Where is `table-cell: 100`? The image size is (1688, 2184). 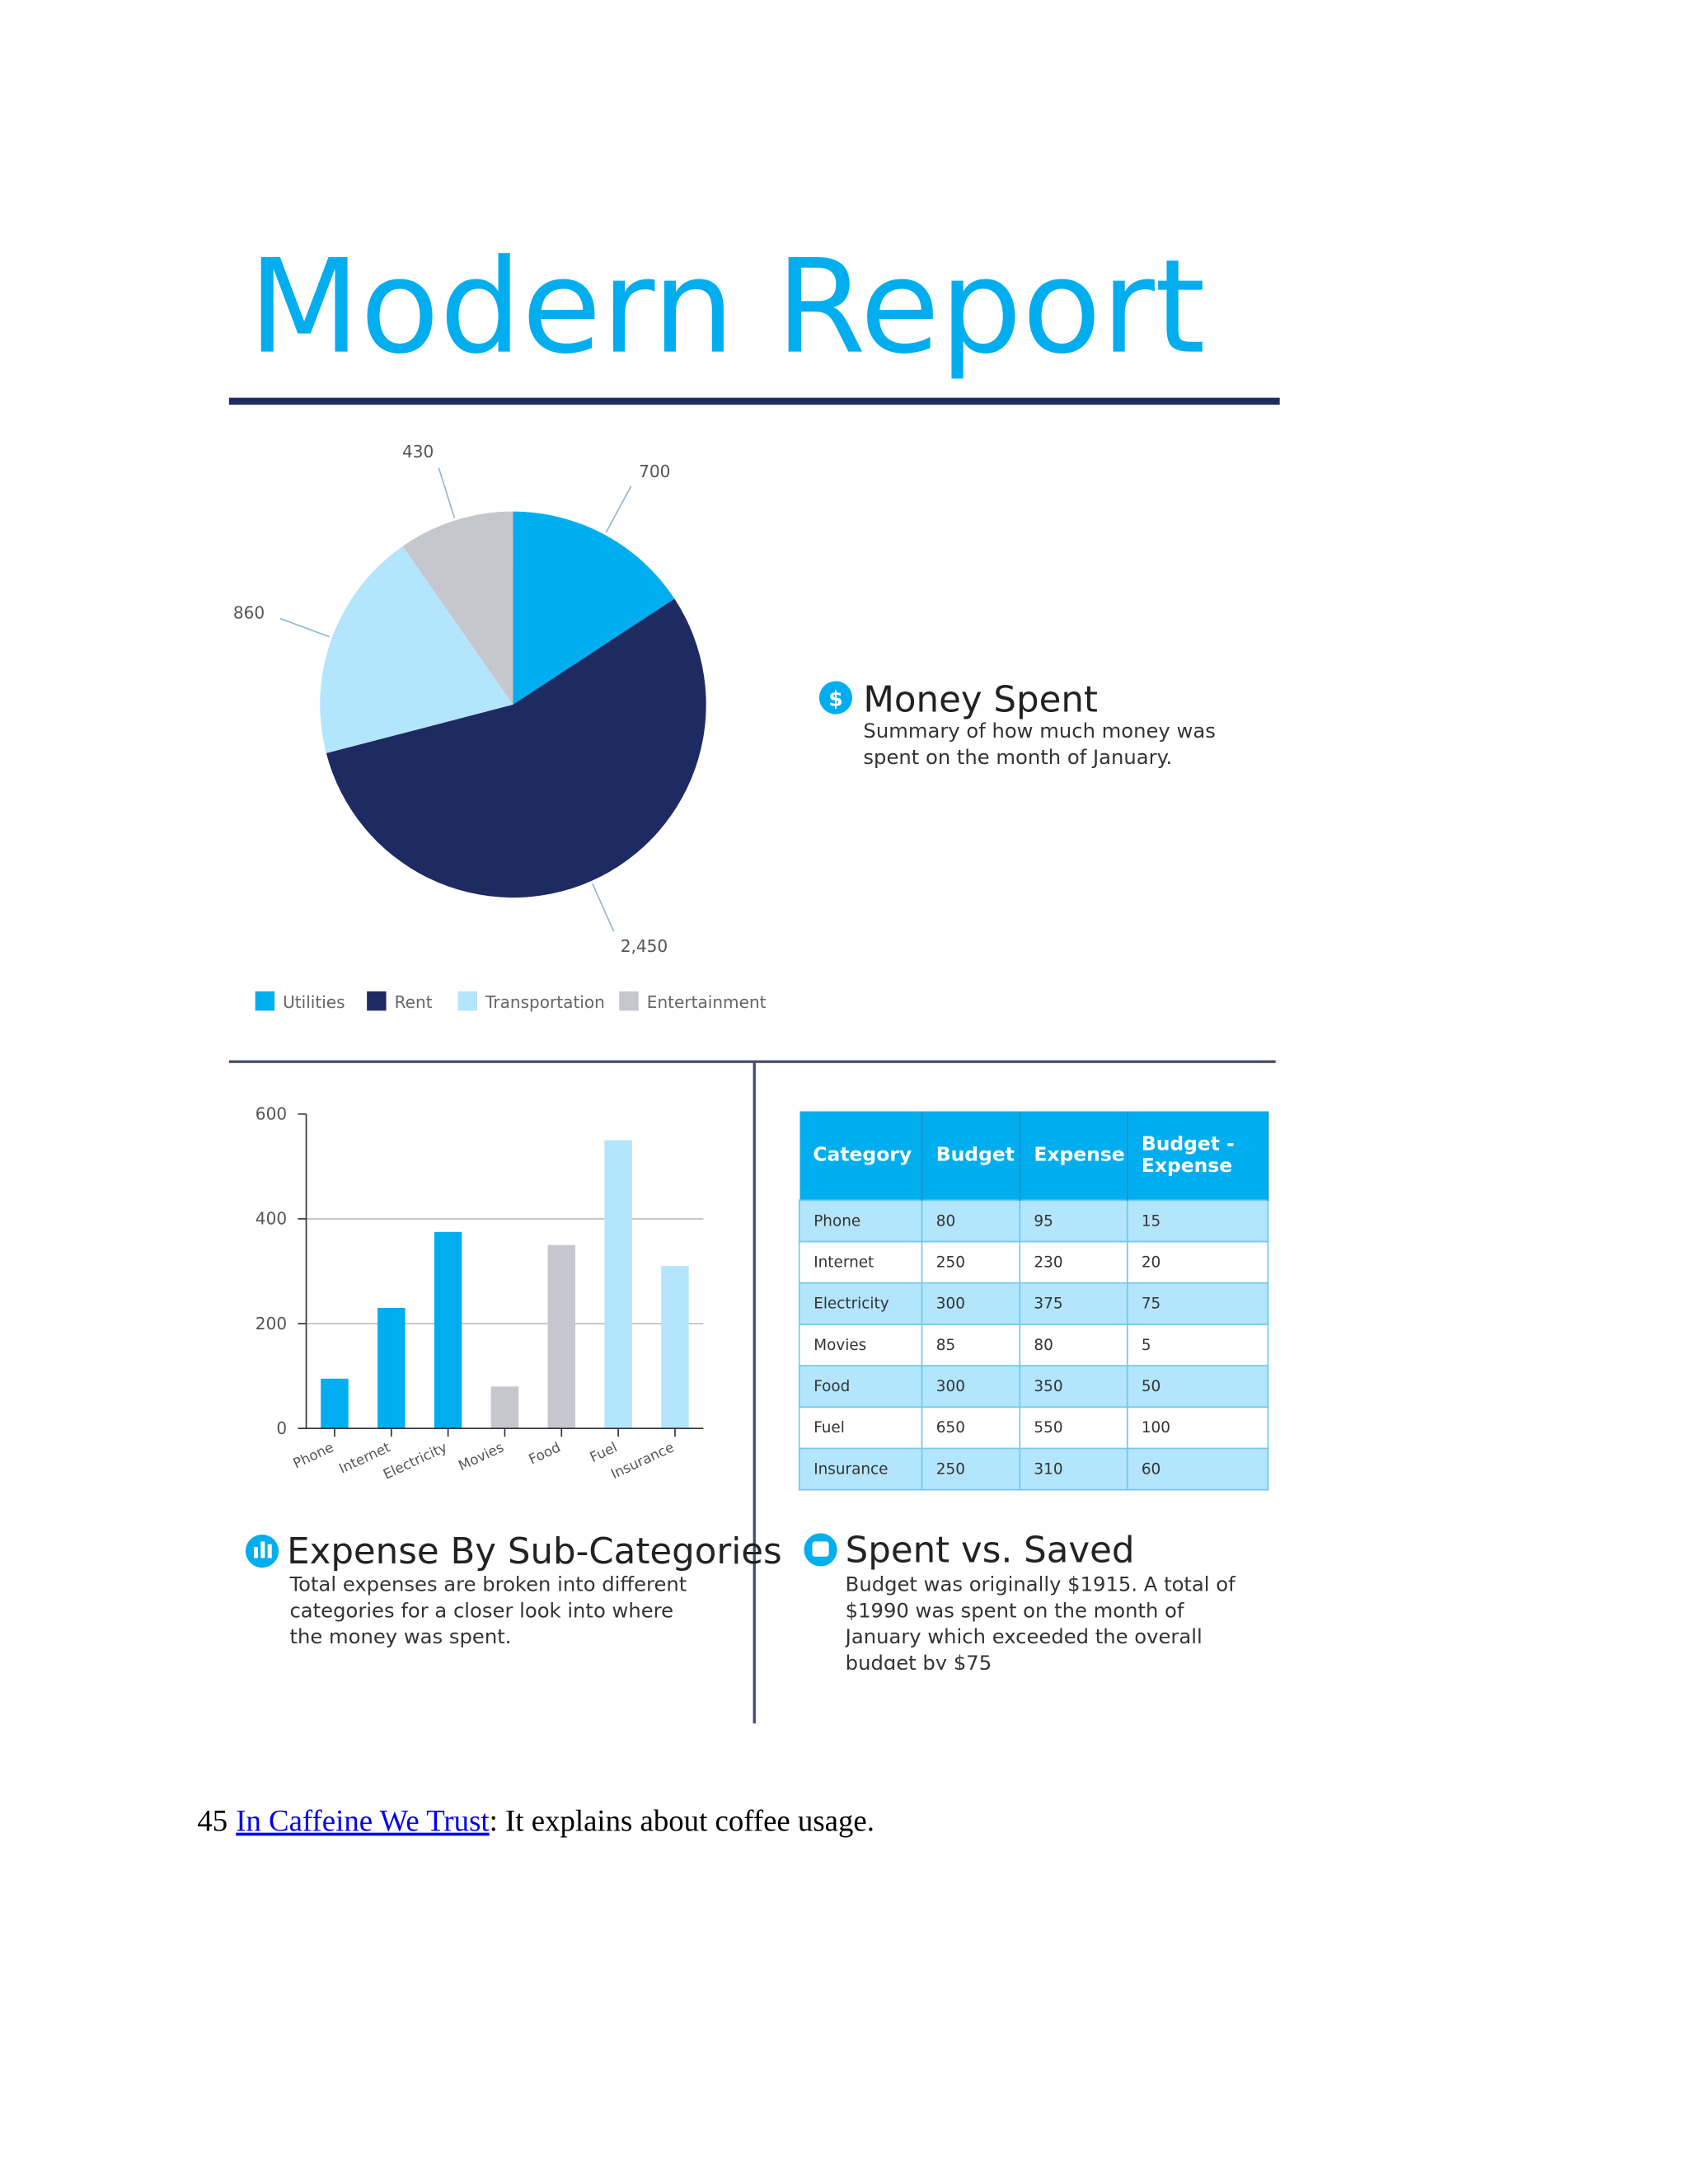 table-cell: 100 is located at coordinates (1198, 1428).